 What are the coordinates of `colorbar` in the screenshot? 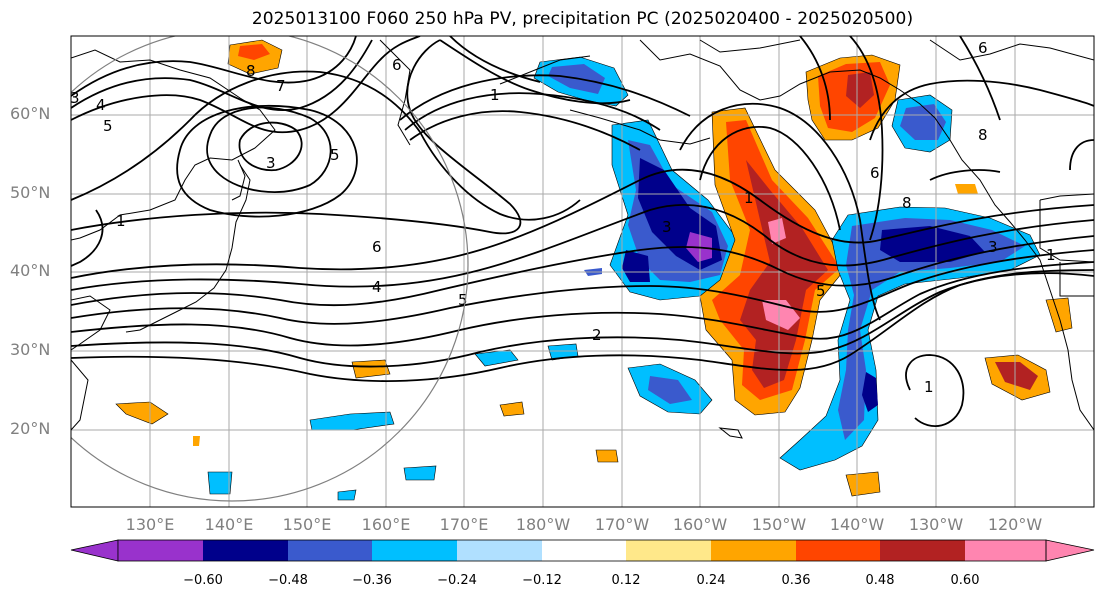 It's located at (582, 550).